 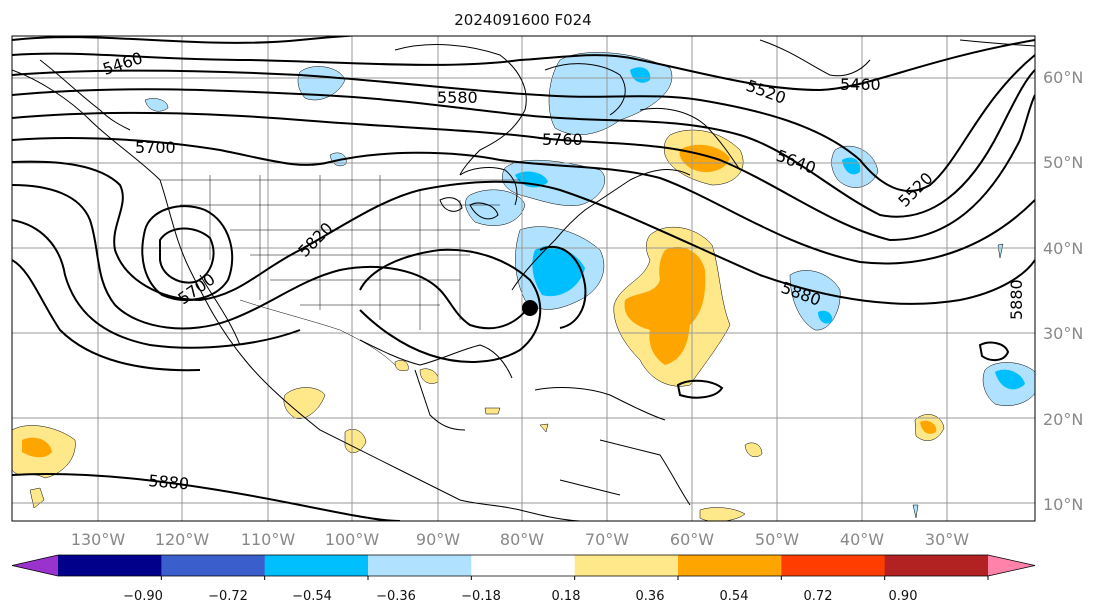 What do you see at coordinates (268, 539) in the screenshot?
I see `lon-label: 110°W` at bounding box center [268, 539].